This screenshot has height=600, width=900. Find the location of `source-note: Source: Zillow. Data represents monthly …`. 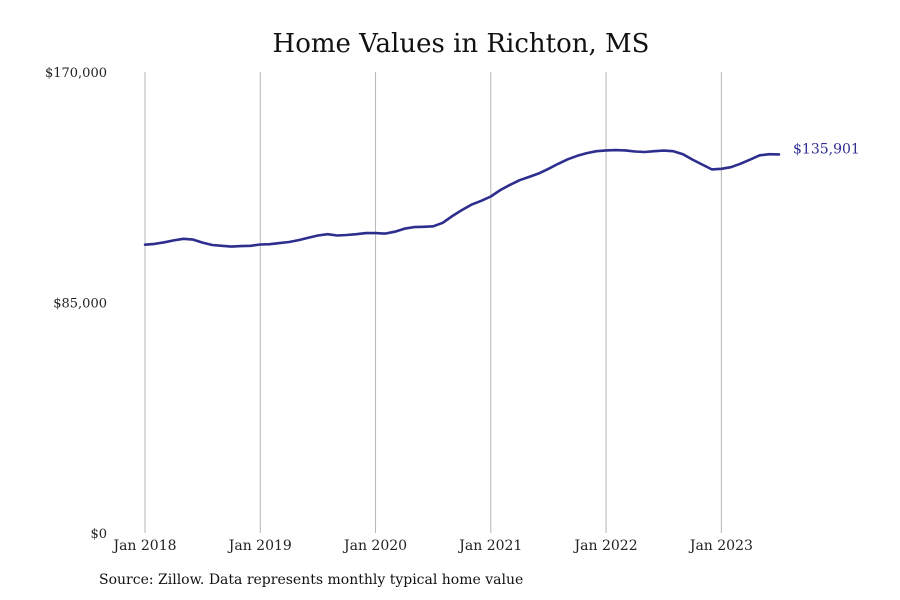

source-note: Source: Zillow. Data represents monthly … is located at coordinates (311, 580).